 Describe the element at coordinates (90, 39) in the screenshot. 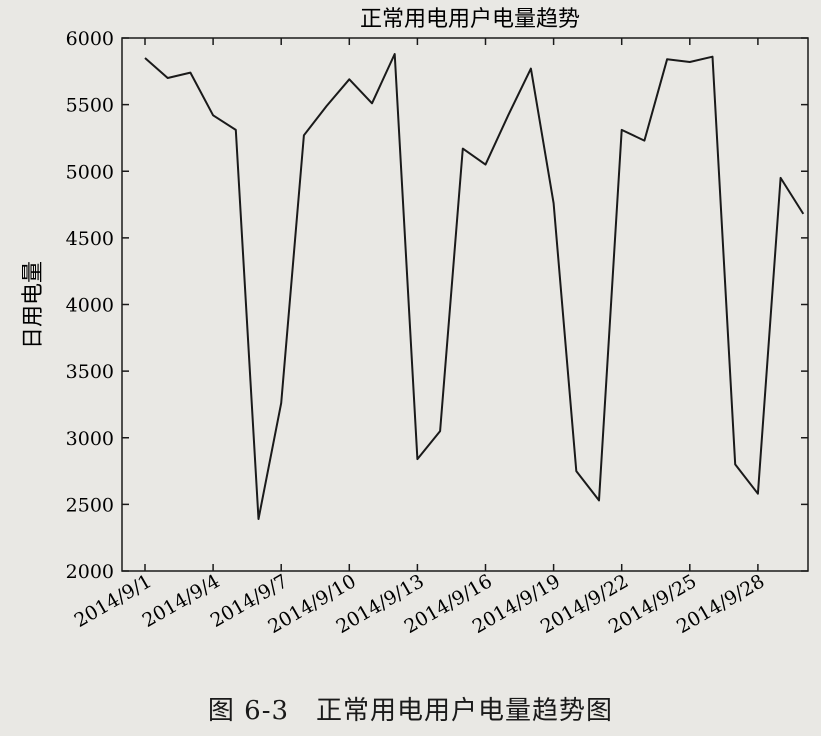

I see `y-tick-label: 6000` at that location.